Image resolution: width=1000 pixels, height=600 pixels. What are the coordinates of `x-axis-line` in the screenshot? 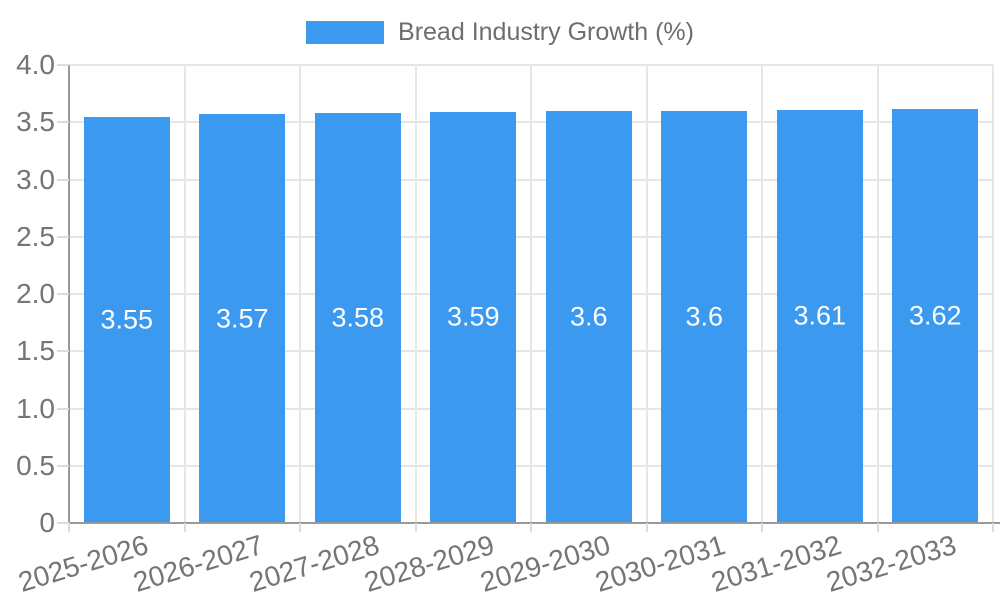 It's located at (534, 523).